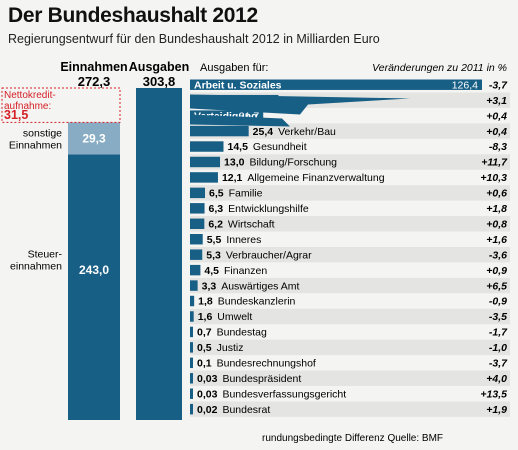 This screenshot has height=450, width=518. What do you see at coordinates (30, 101) in the screenshot?
I see `series-label: Nettokredit-aufnahme:` at bounding box center [30, 101].